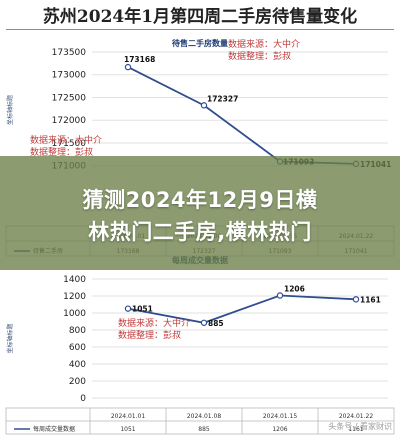  I want to click on y-axis-title-1: 坐标轴标题, so click(10, 110).